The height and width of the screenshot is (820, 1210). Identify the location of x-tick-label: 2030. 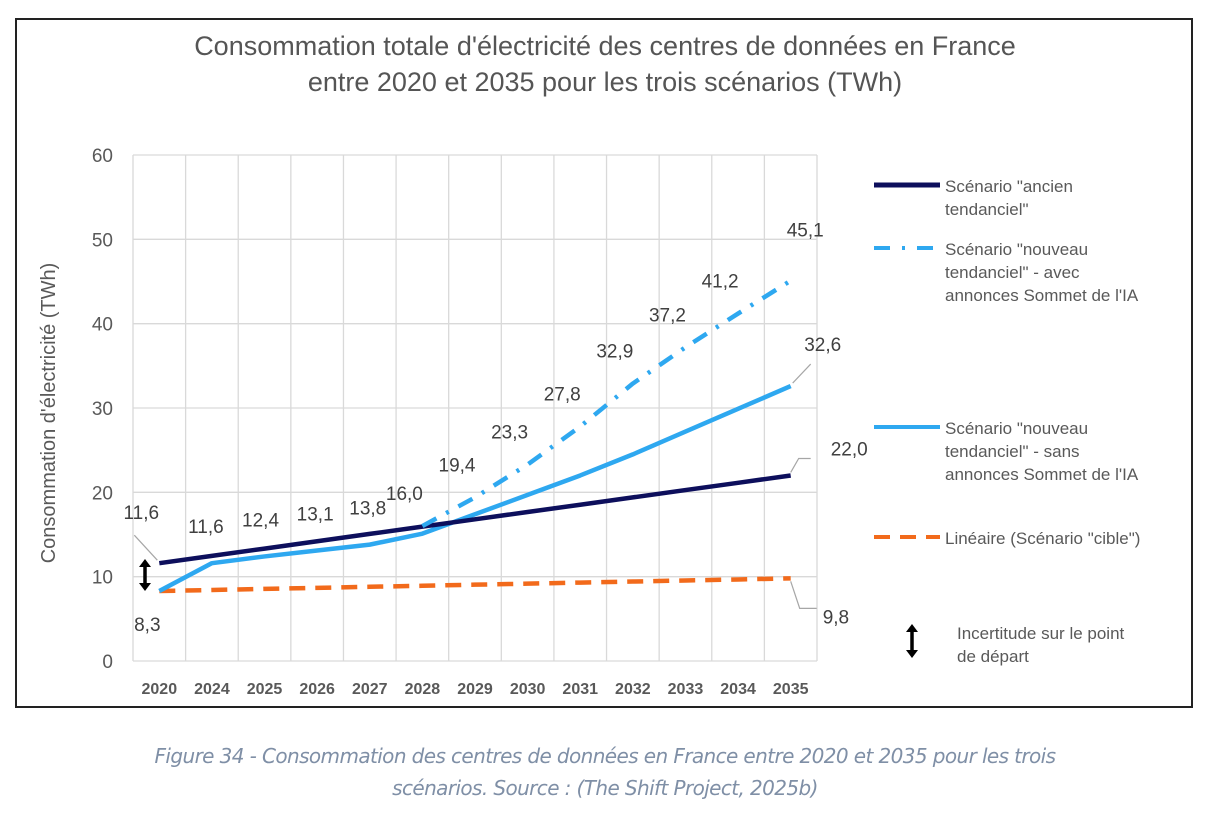
(528, 689).